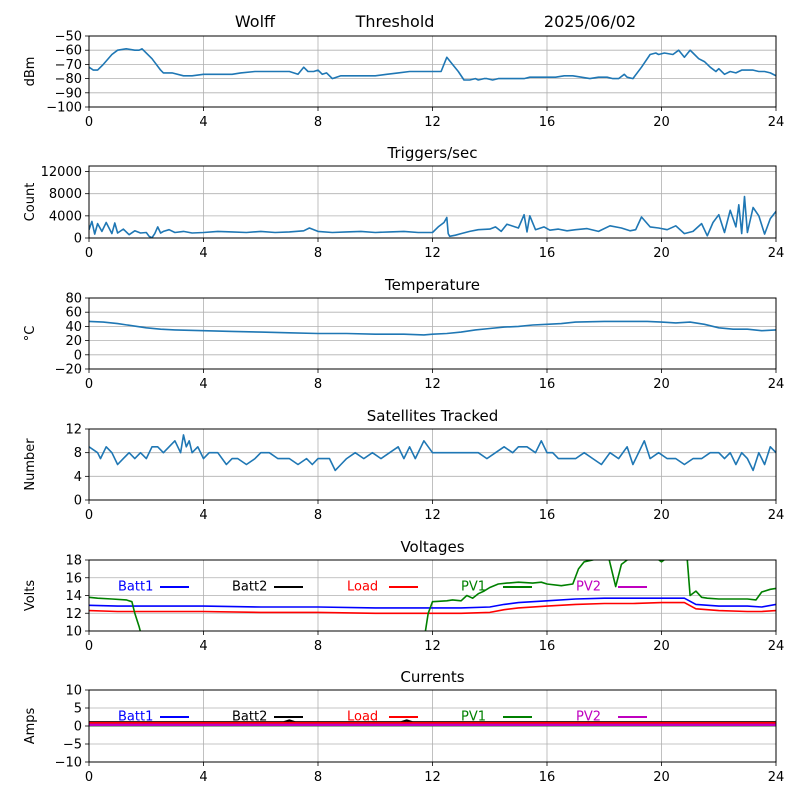  Describe the element at coordinates (432, 153) in the screenshot. I see `panel-title: Triggers/sec` at that location.